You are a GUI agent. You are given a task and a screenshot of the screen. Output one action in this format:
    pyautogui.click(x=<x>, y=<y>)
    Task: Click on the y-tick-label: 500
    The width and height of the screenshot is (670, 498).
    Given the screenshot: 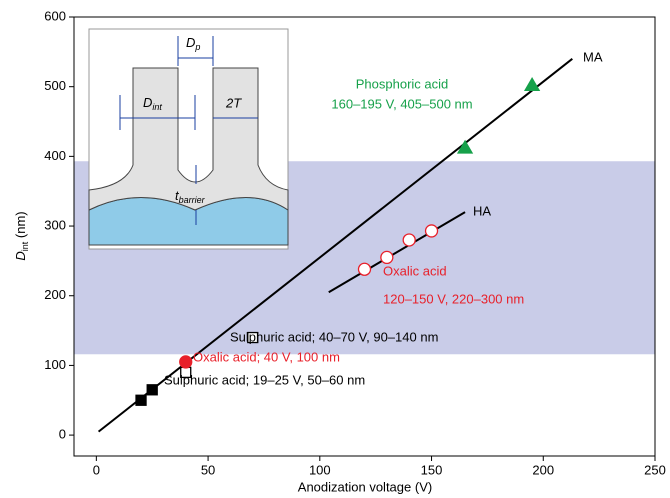 What is the action you would take?
    pyautogui.click(x=55, y=85)
    